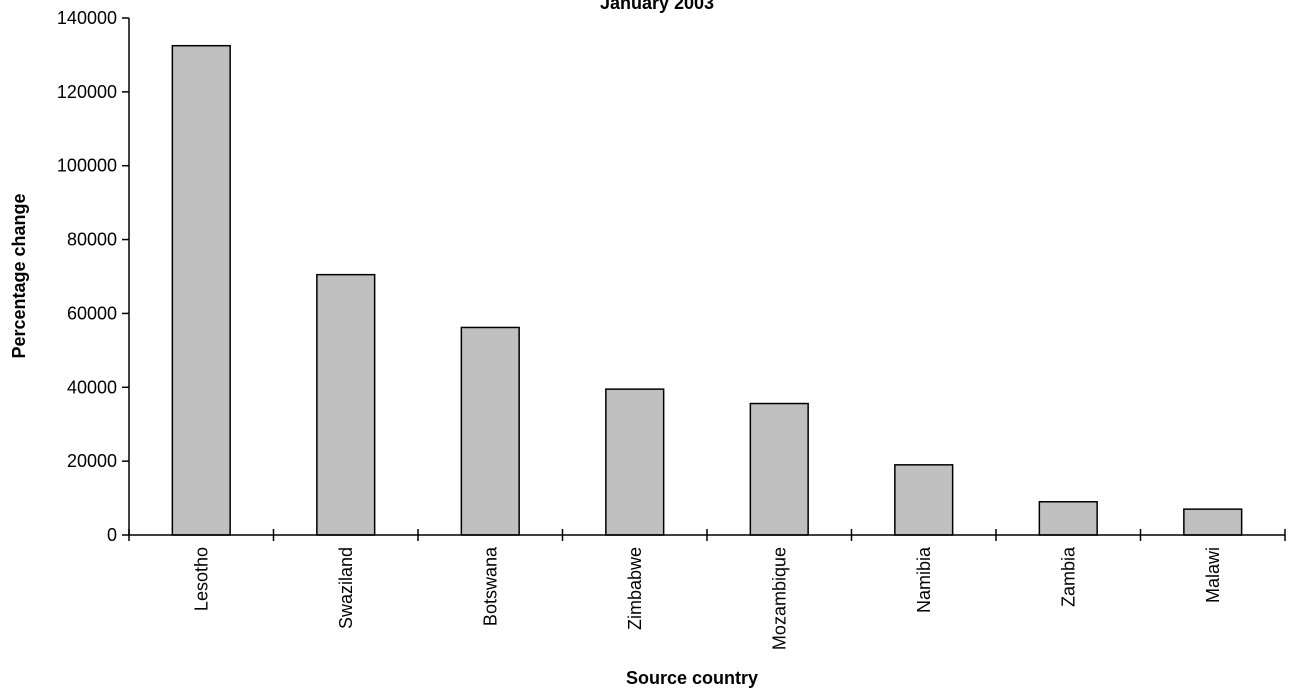  Describe the element at coordinates (692, 678) in the screenshot. I see `x-axis-title: Source country` at that location.